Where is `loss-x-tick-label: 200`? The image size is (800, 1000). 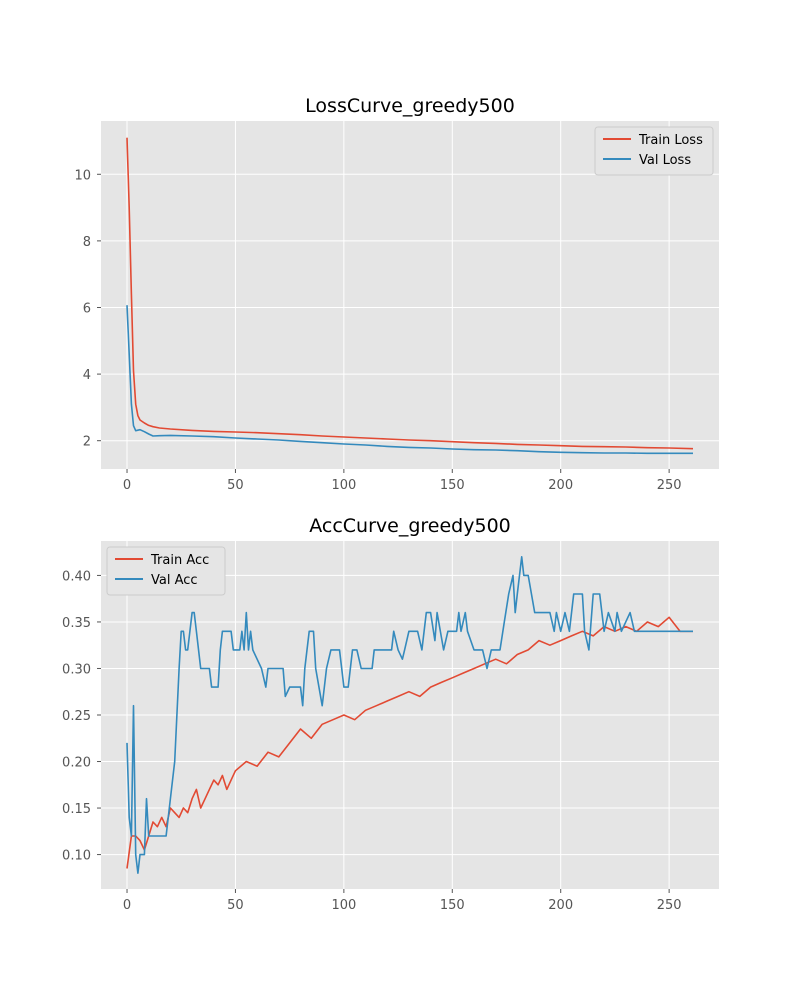
loss-x-tick-label: 200 is located at coordinates (560, 485).